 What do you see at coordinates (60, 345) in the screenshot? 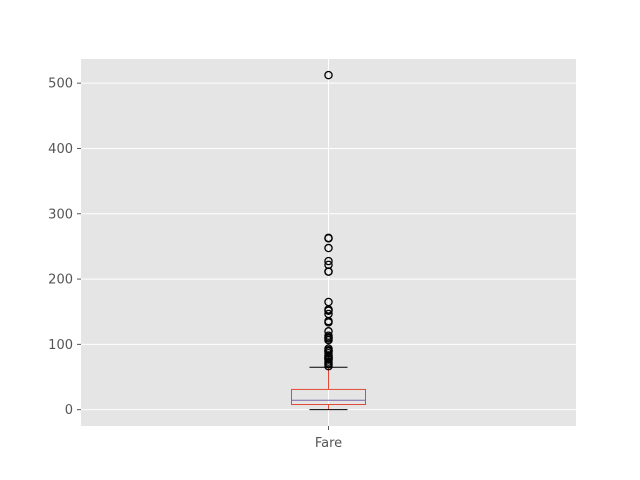
I see `y-tick-label: 100` at bounding box center [60, 345].